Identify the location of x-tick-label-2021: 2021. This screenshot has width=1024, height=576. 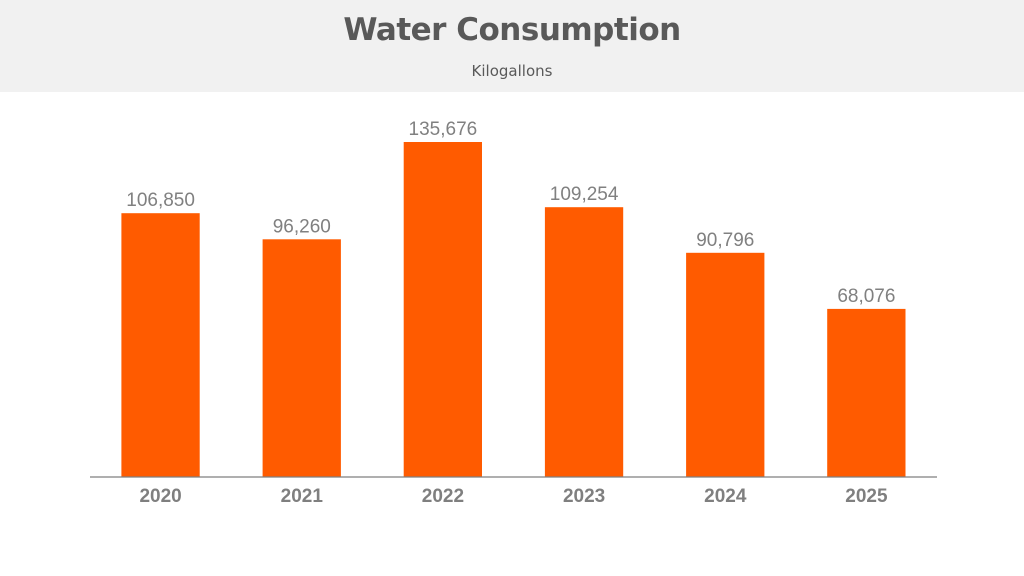
(302, 496).